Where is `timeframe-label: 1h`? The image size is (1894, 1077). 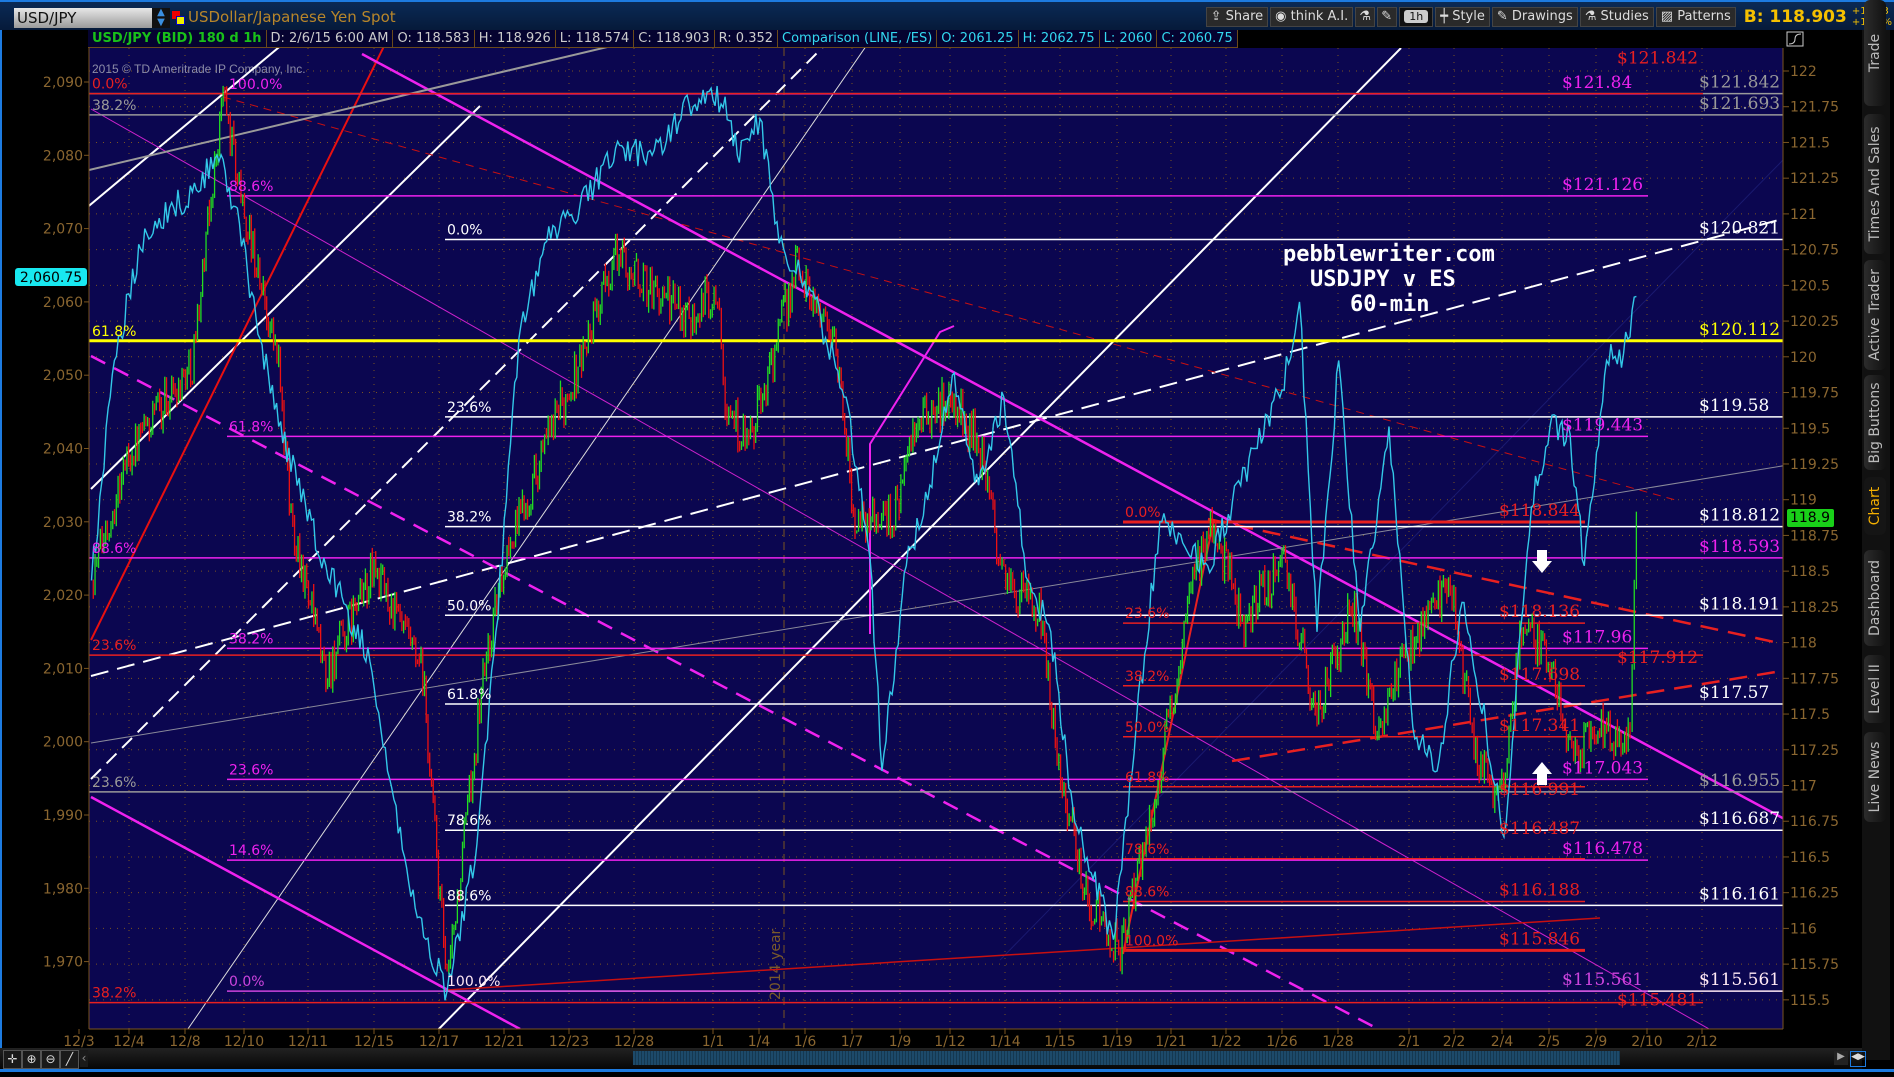 timeframe-label: 1h is located at coordinates (1416, 16).